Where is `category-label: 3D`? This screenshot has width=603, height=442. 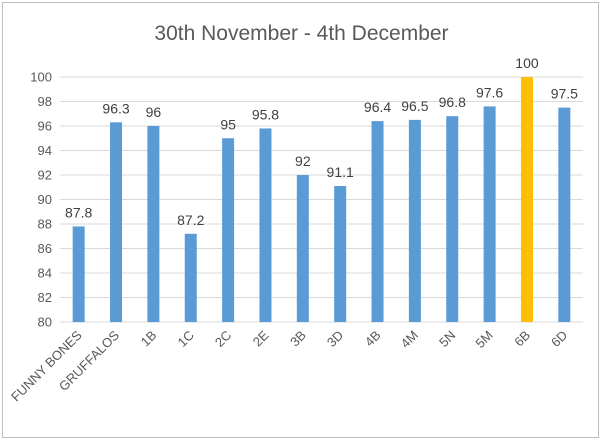 category-label: 3D is located at coordinates (335, 339).